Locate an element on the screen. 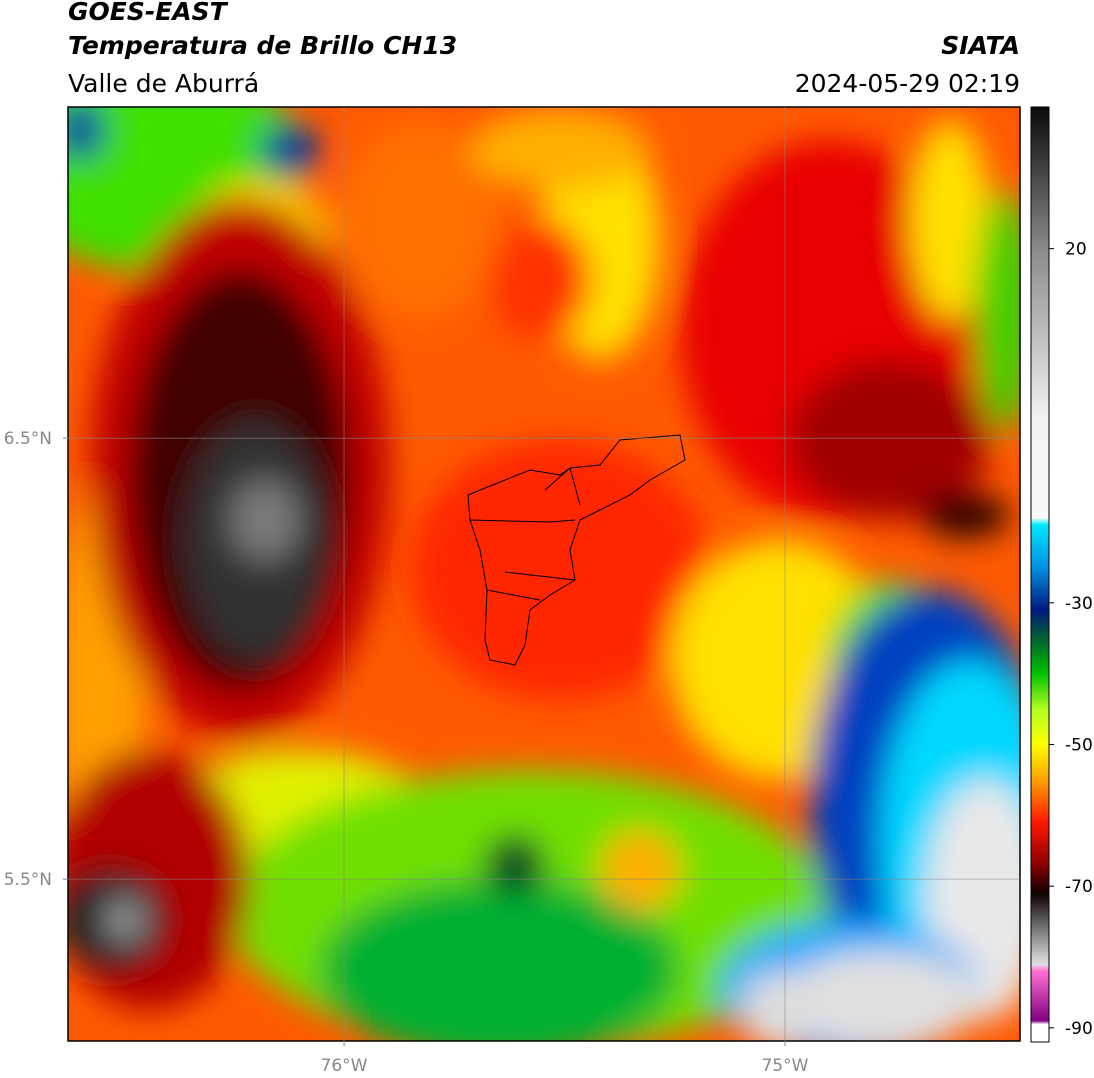  datetime: 2024-05-29 02:19 is located at coordinates (907, 83).